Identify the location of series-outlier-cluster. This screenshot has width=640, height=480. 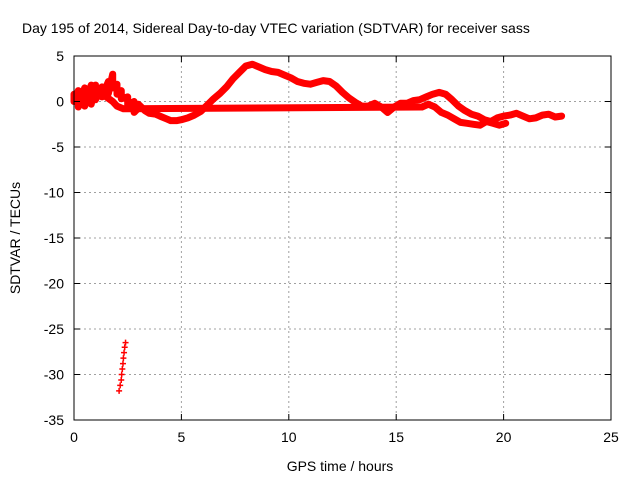
(122, 366).